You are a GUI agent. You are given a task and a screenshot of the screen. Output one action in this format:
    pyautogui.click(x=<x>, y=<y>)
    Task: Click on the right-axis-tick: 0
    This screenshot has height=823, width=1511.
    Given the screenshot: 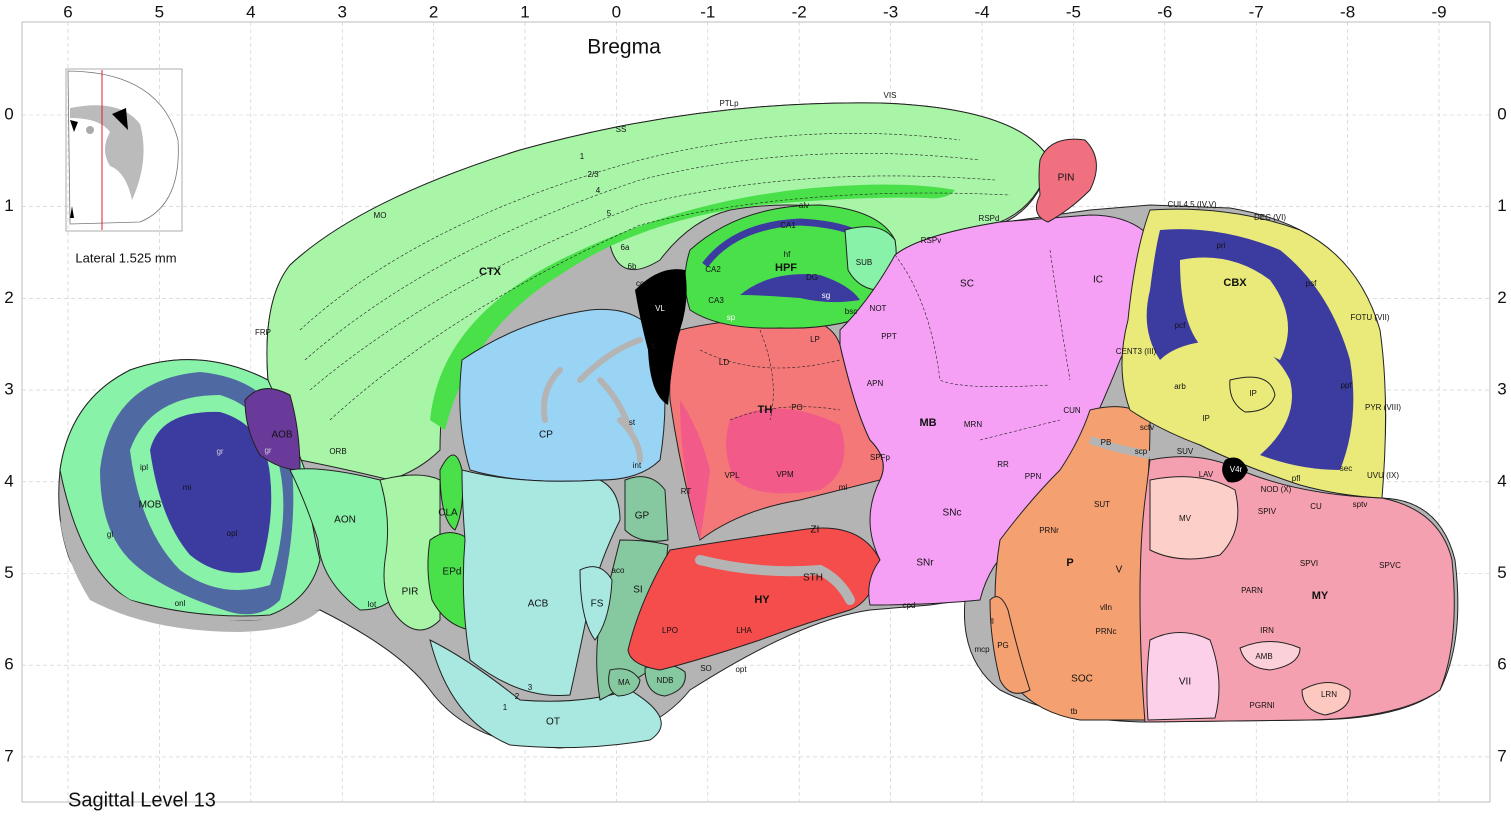 What is the action you would take?
    pyautogui.click(x=1501, y=113)
    